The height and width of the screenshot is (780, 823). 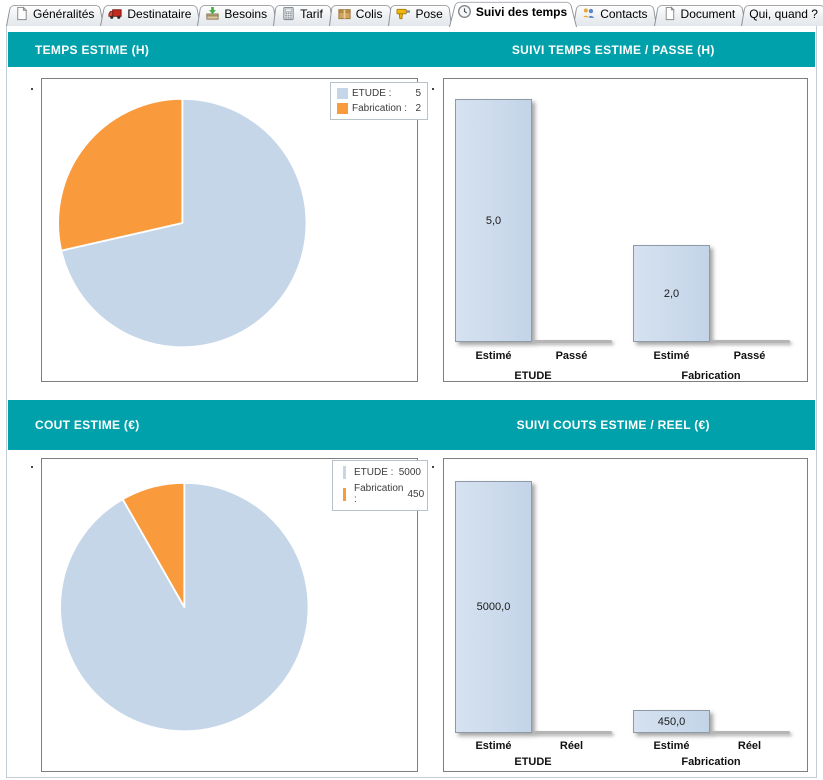 What do you see at coordinates (311, 13) in the screenshot?
I see `tab-label: Tarif` at bounding box center [311, 13].